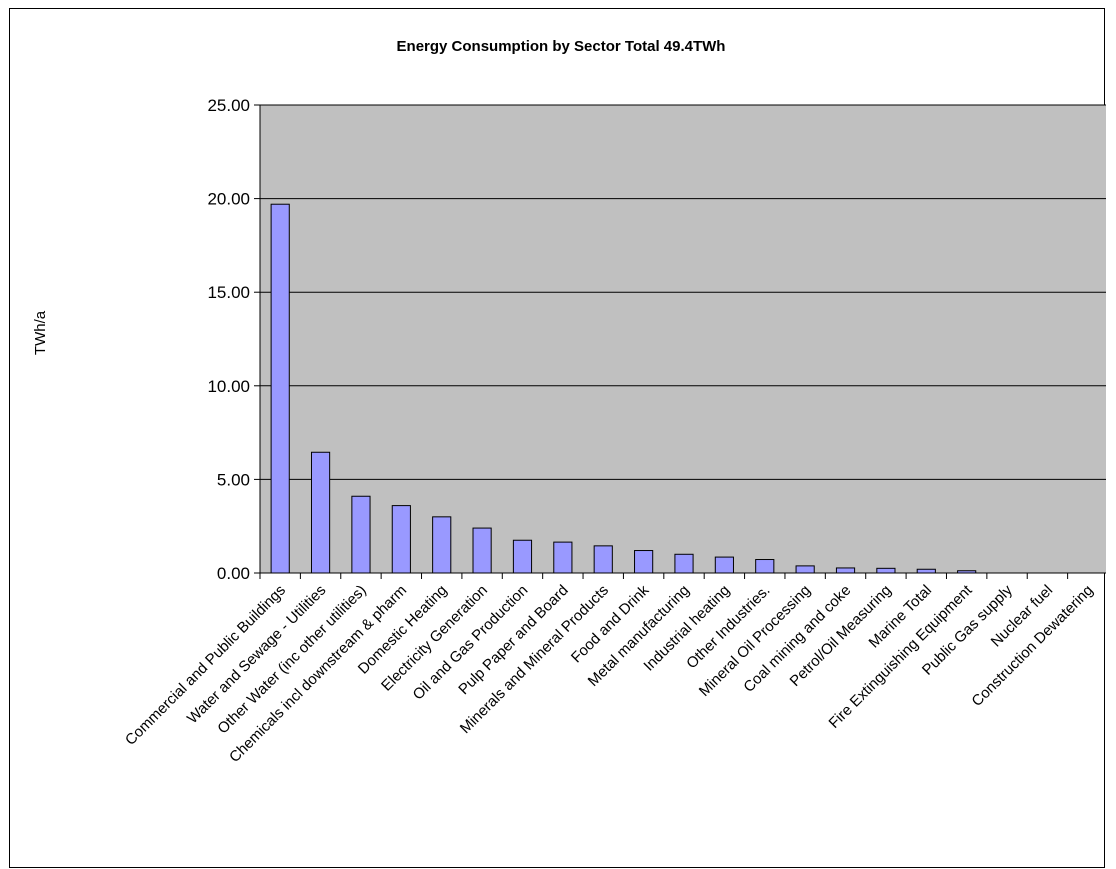  What do you see at coordinates (291, 659) in the screenshot?
I see `x-category-label: Other Water (inc other utilities)` at bounding box center [291, 659].